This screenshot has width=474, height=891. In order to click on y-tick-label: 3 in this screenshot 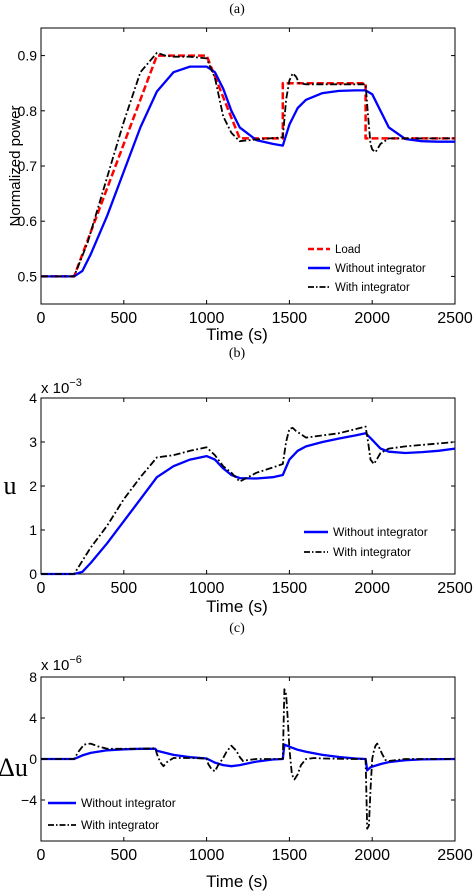, I will do `click(33, 442)`.